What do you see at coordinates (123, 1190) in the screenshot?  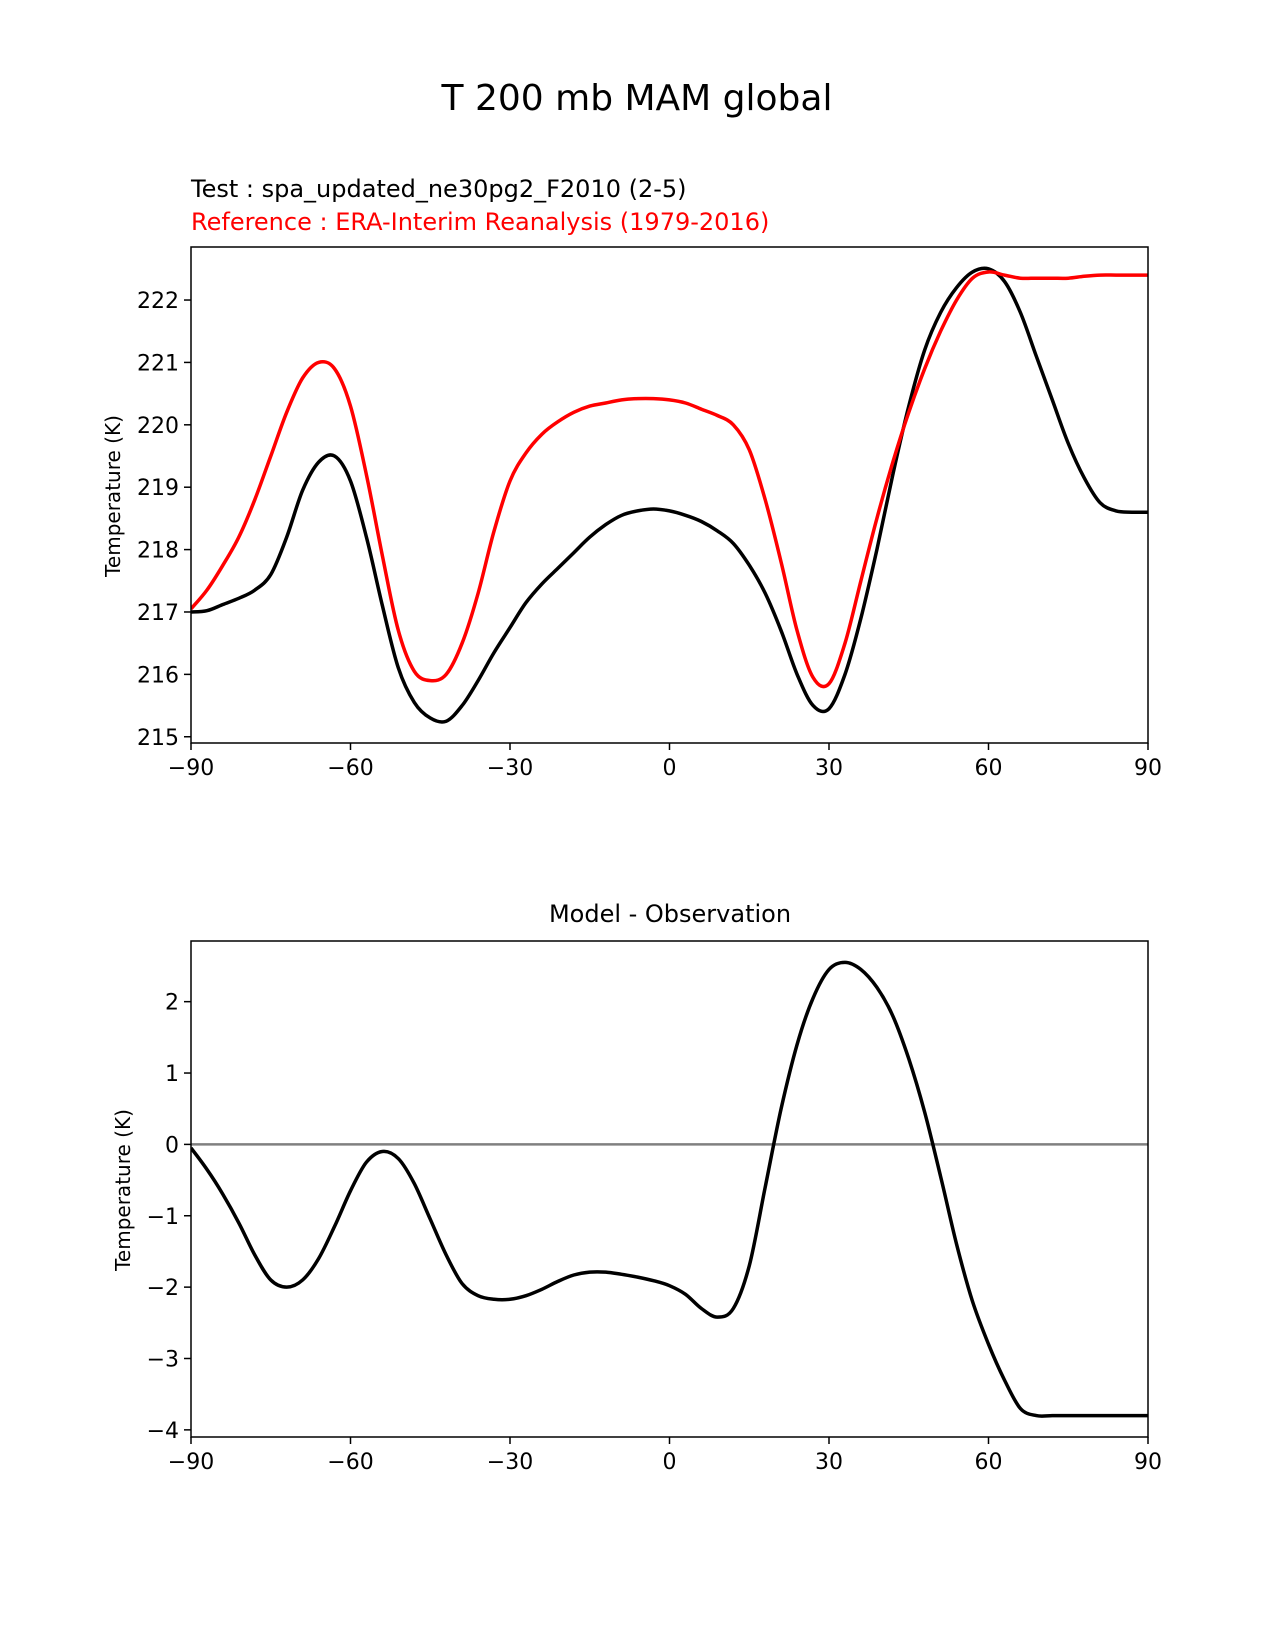 I see `bottom-y-axis-label: Temperature (K)` at bounding box center [123, 1190].